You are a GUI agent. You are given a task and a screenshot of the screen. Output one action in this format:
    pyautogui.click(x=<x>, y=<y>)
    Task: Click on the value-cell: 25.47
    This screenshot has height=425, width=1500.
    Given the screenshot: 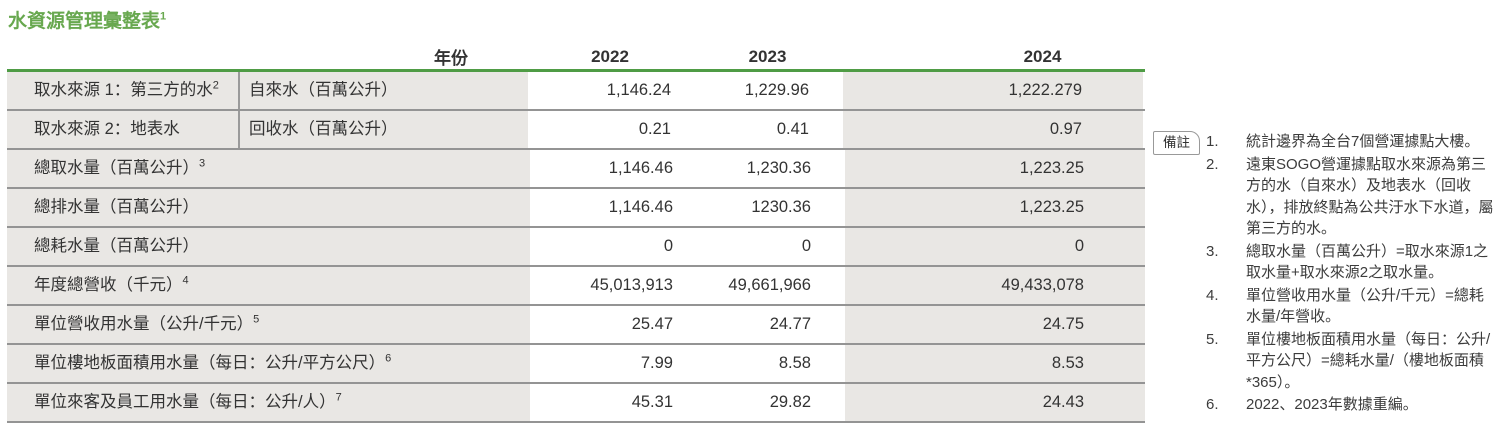 What is the action you would take?
    pyautogui.click(x=652, y=324)
    